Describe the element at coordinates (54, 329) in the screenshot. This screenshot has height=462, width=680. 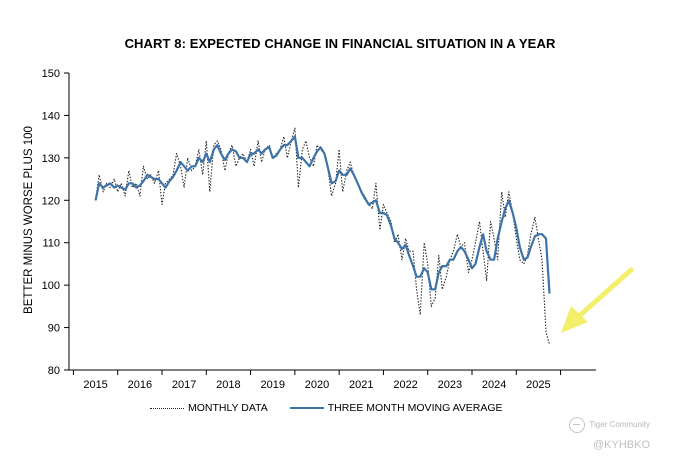
I see `y-tick-label: 90` at that location.